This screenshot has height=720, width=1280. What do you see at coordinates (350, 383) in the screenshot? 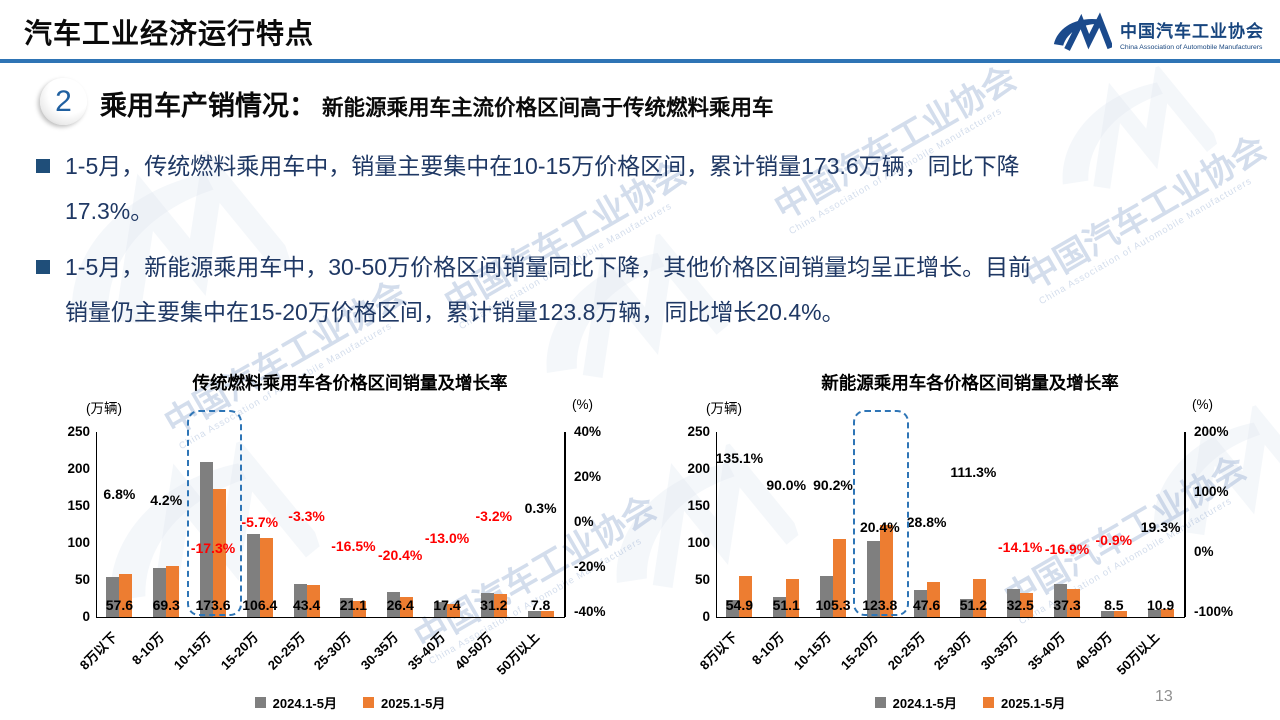
I see `chart-title: 传统燃料乘用车各价格区间销量及增长率` at bounding box center [350, 383].